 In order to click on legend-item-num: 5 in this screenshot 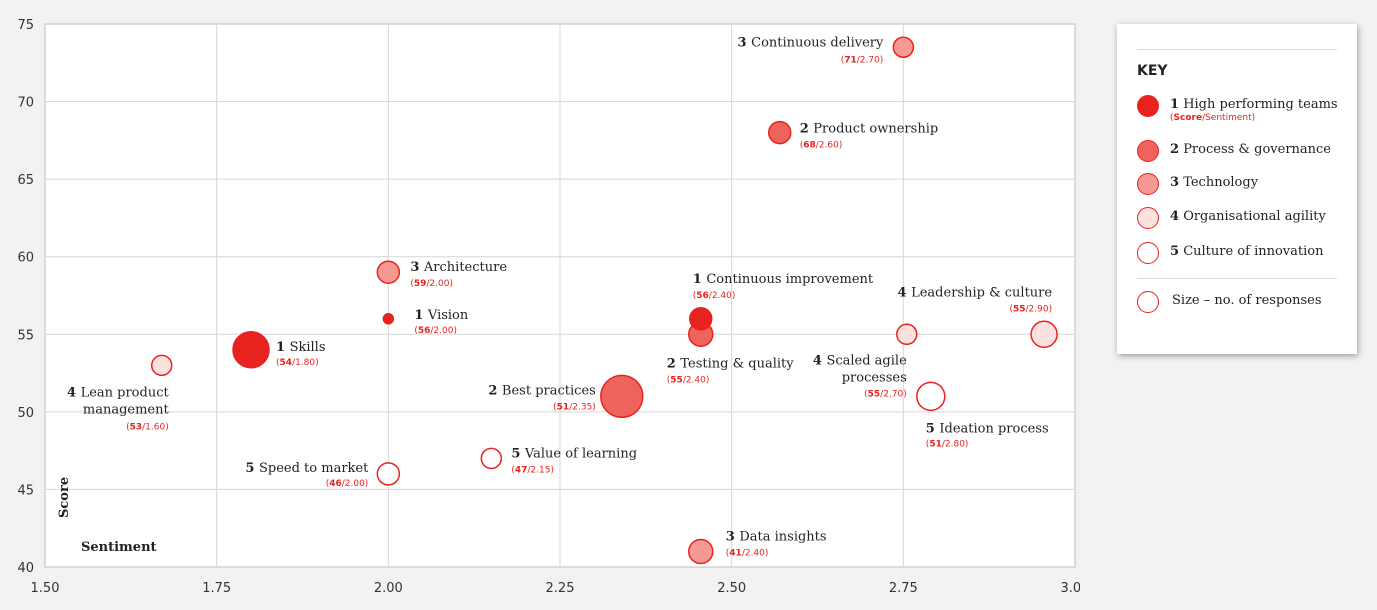, I will do `click(1175, 251)`.